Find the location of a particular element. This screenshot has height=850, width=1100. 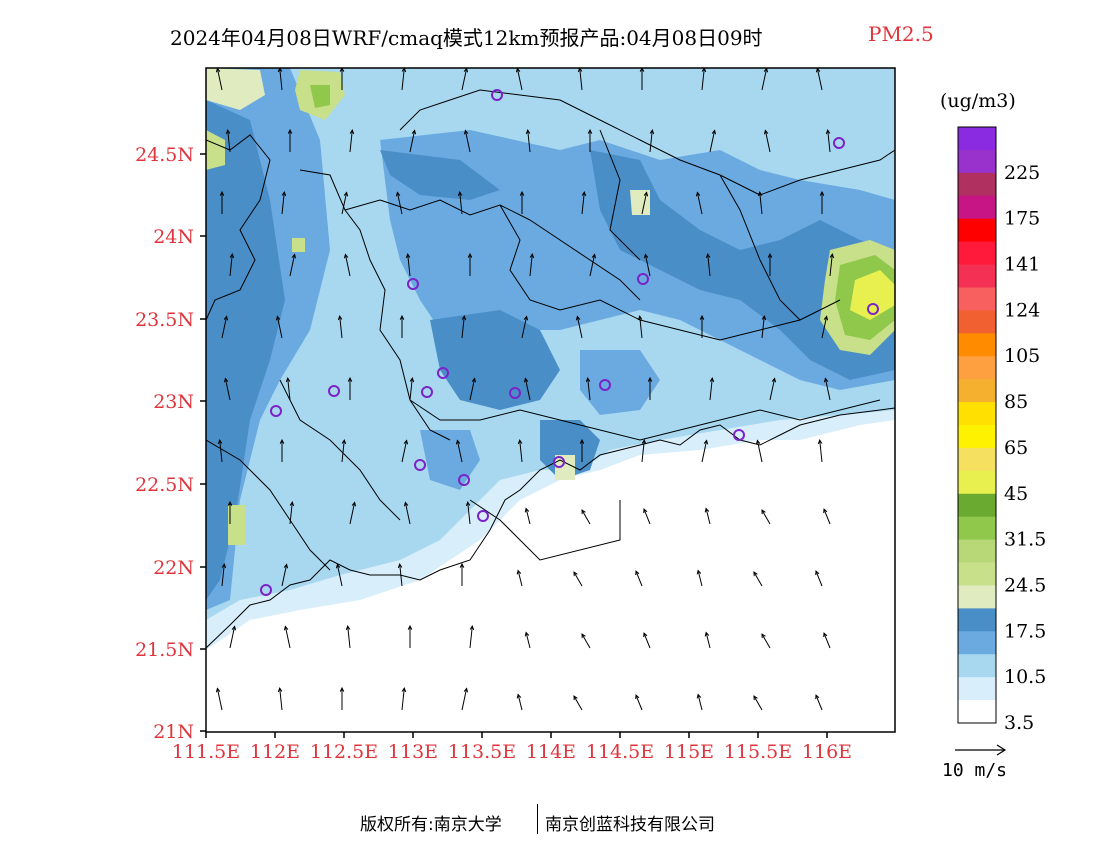

colorbar-label: 24.5 is located at coordinates (1025, 585).